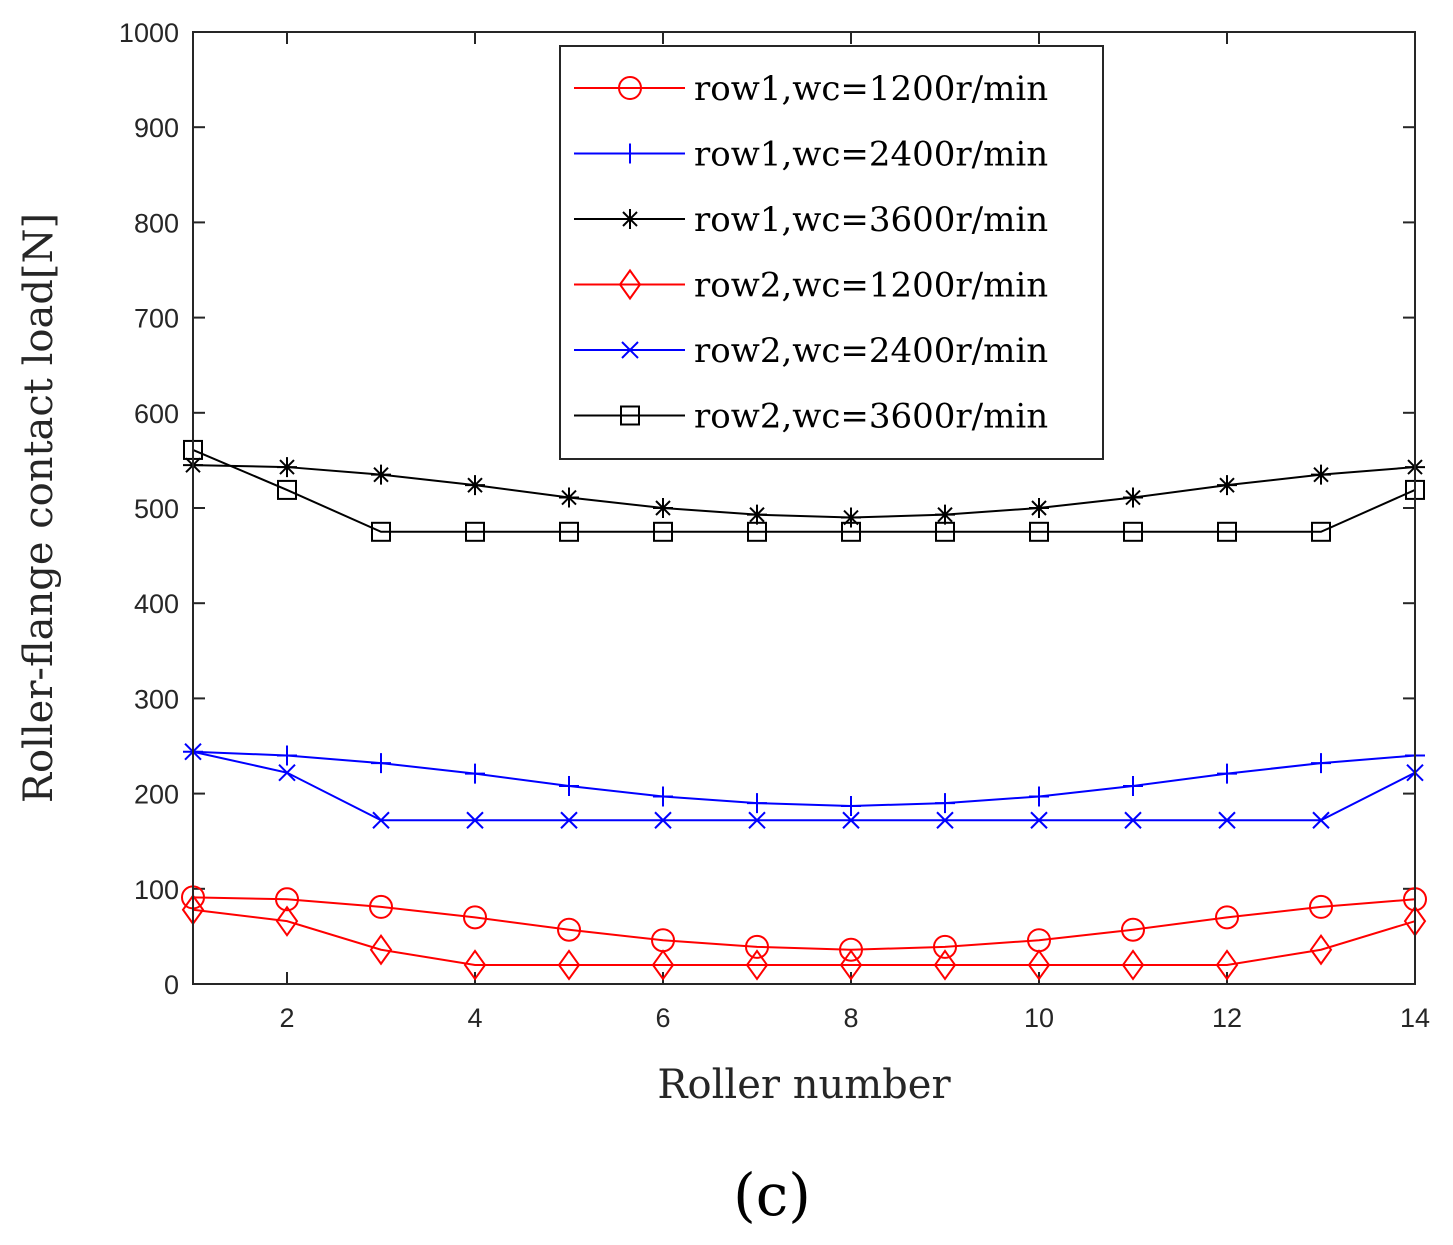 The width and height of the screenshot is (1453, 1245). What do you see at coordinates (156, 890) in the screenshot?
I see `y-tick-label: 100` at bounding box center [156, 890].